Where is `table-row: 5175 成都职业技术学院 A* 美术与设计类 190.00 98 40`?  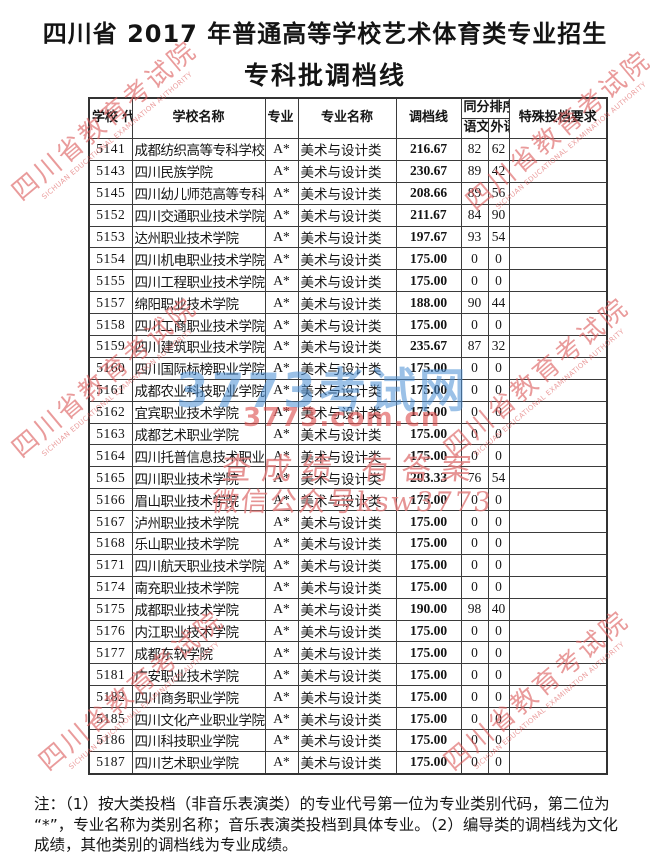
table-row: 5175 成都职业技术学院 A* 美术与设计类 190.00 98 40 is located at coordinates (348, 609).